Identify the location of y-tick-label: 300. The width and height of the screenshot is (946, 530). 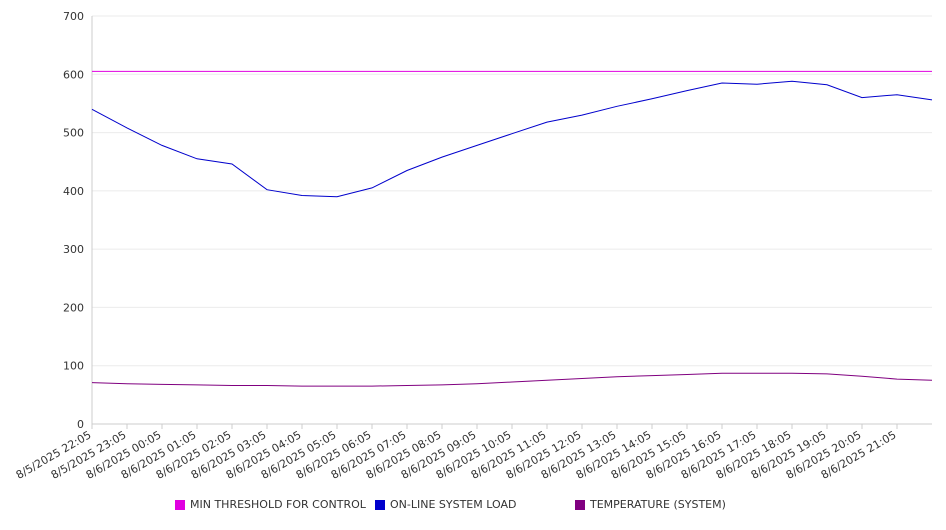
(73, 249).